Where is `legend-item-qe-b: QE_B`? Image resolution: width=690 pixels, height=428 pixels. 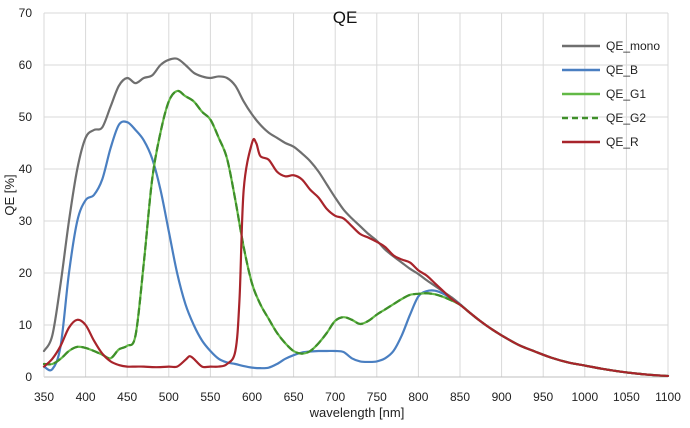 legend-item-qe-b: QE_B is located at coordinates (600, 70).